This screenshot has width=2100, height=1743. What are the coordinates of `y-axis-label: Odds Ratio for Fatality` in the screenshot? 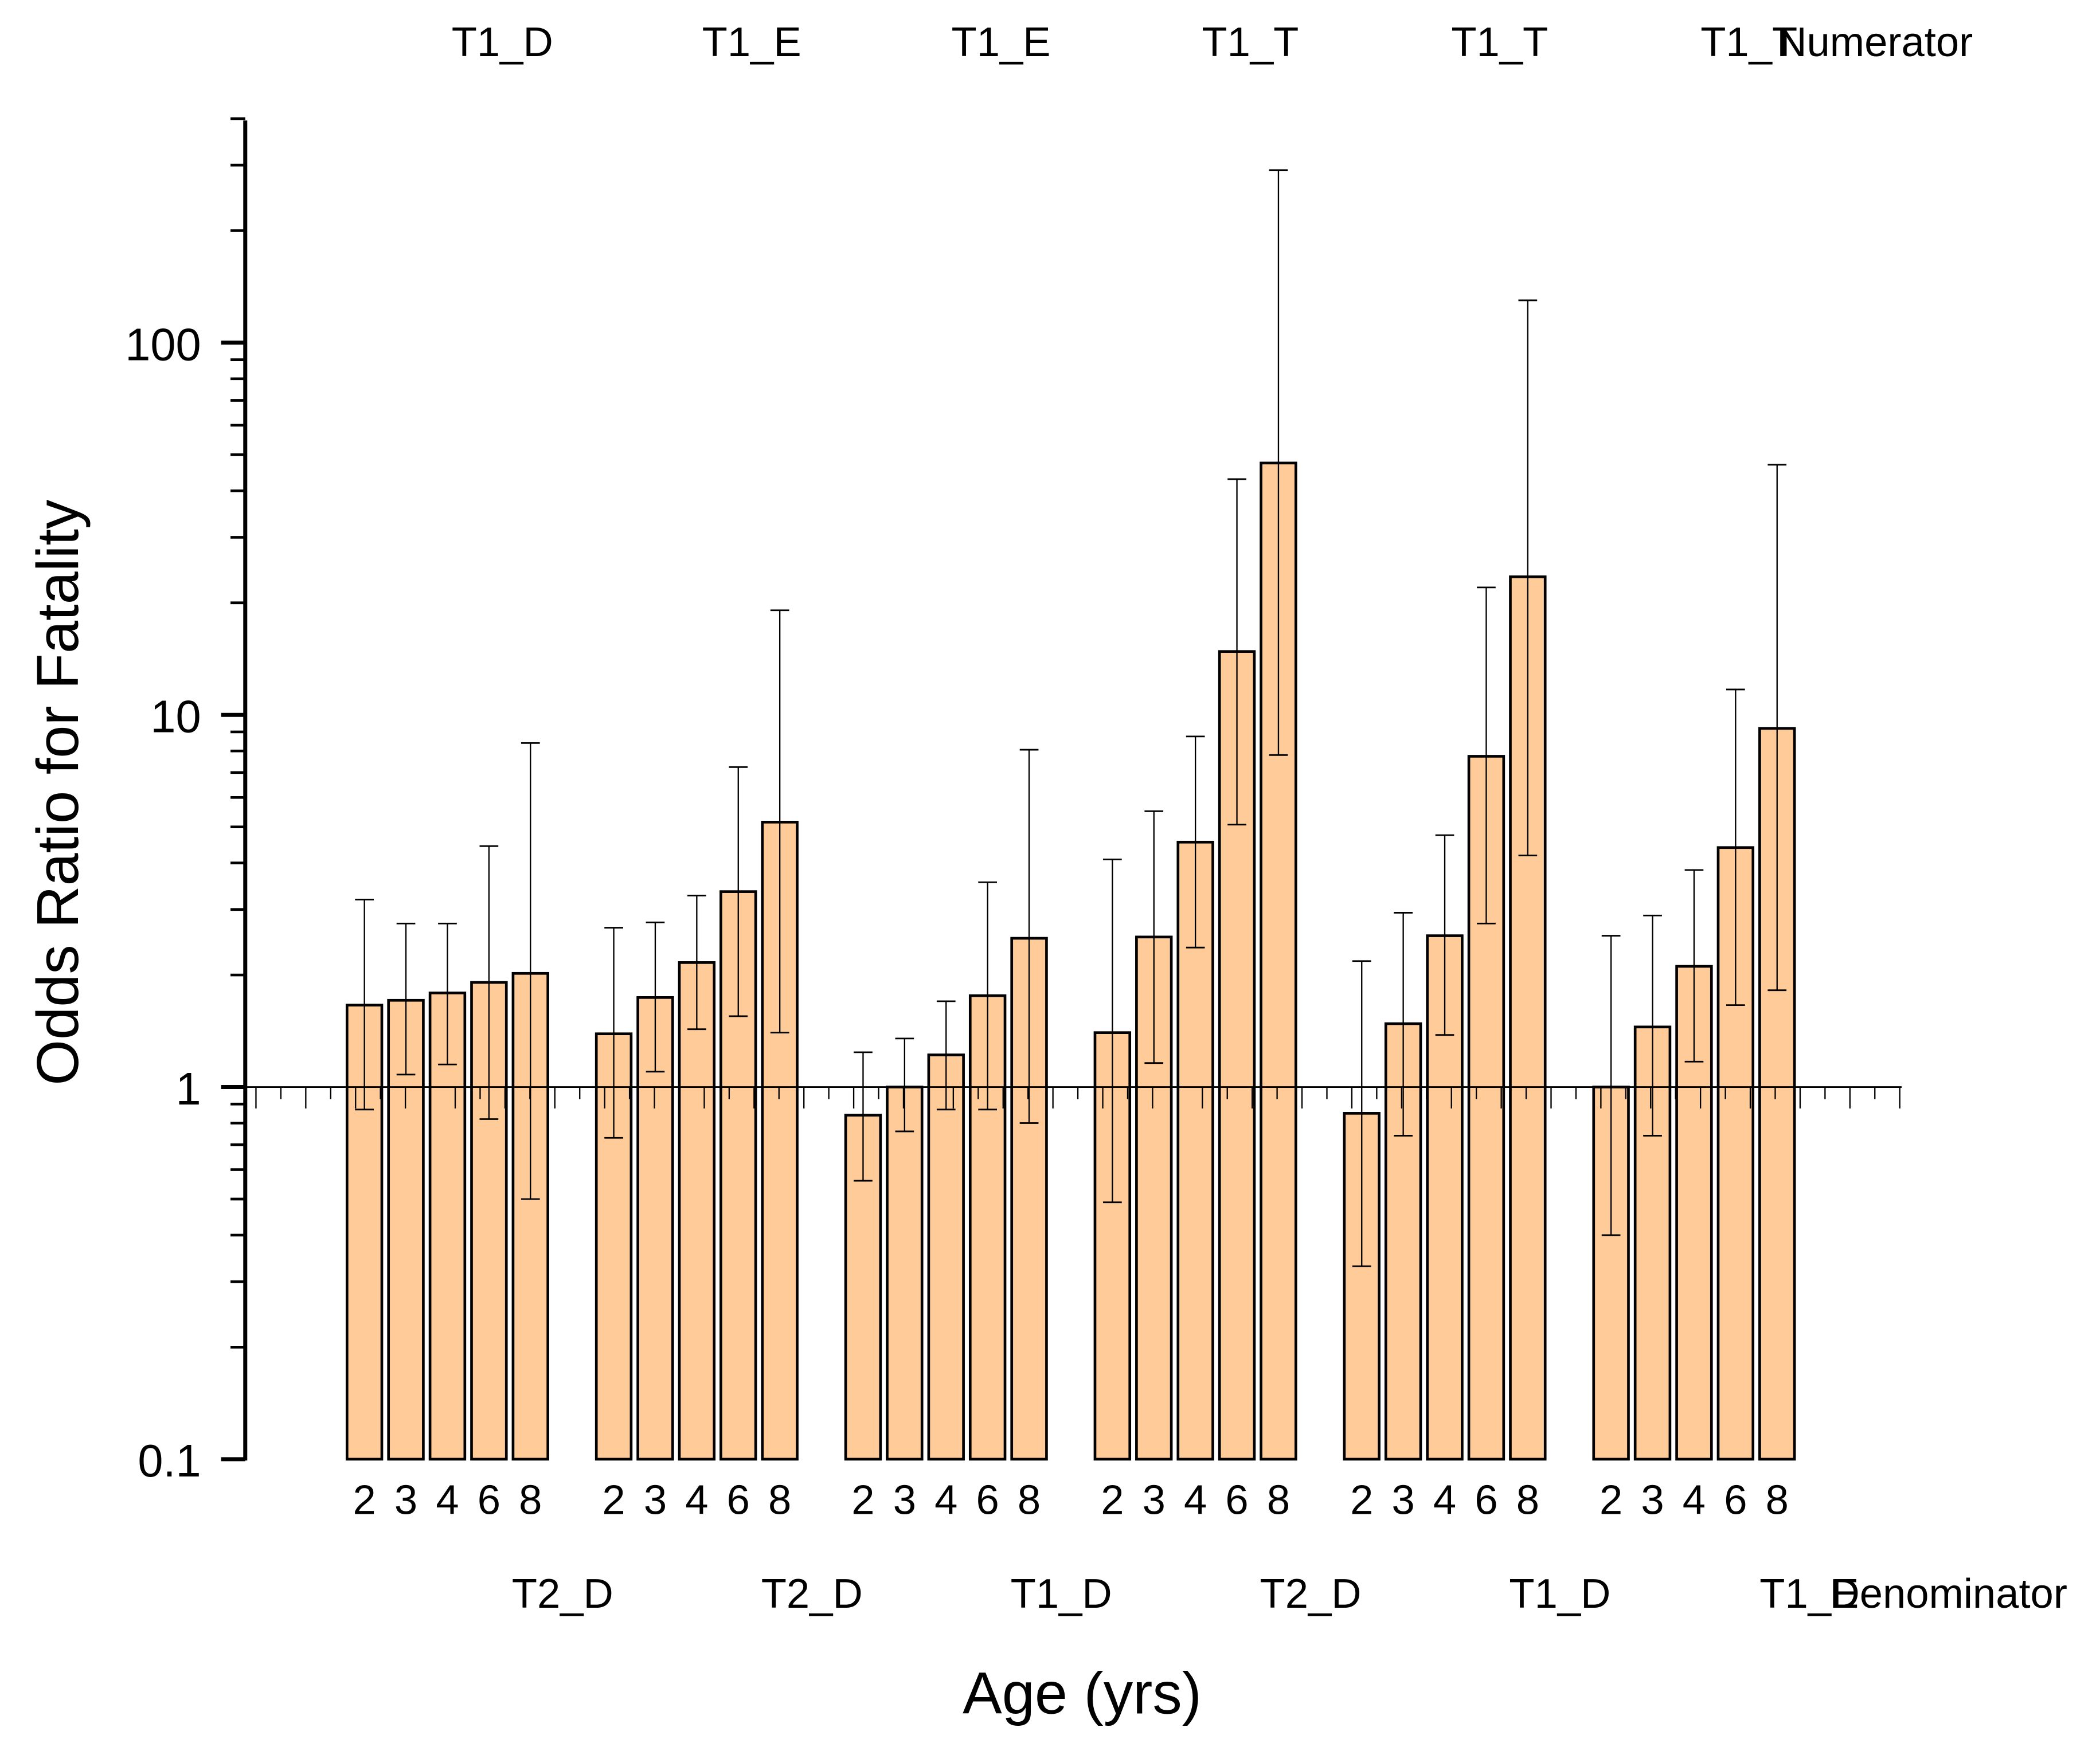 It's located at (58, 792).